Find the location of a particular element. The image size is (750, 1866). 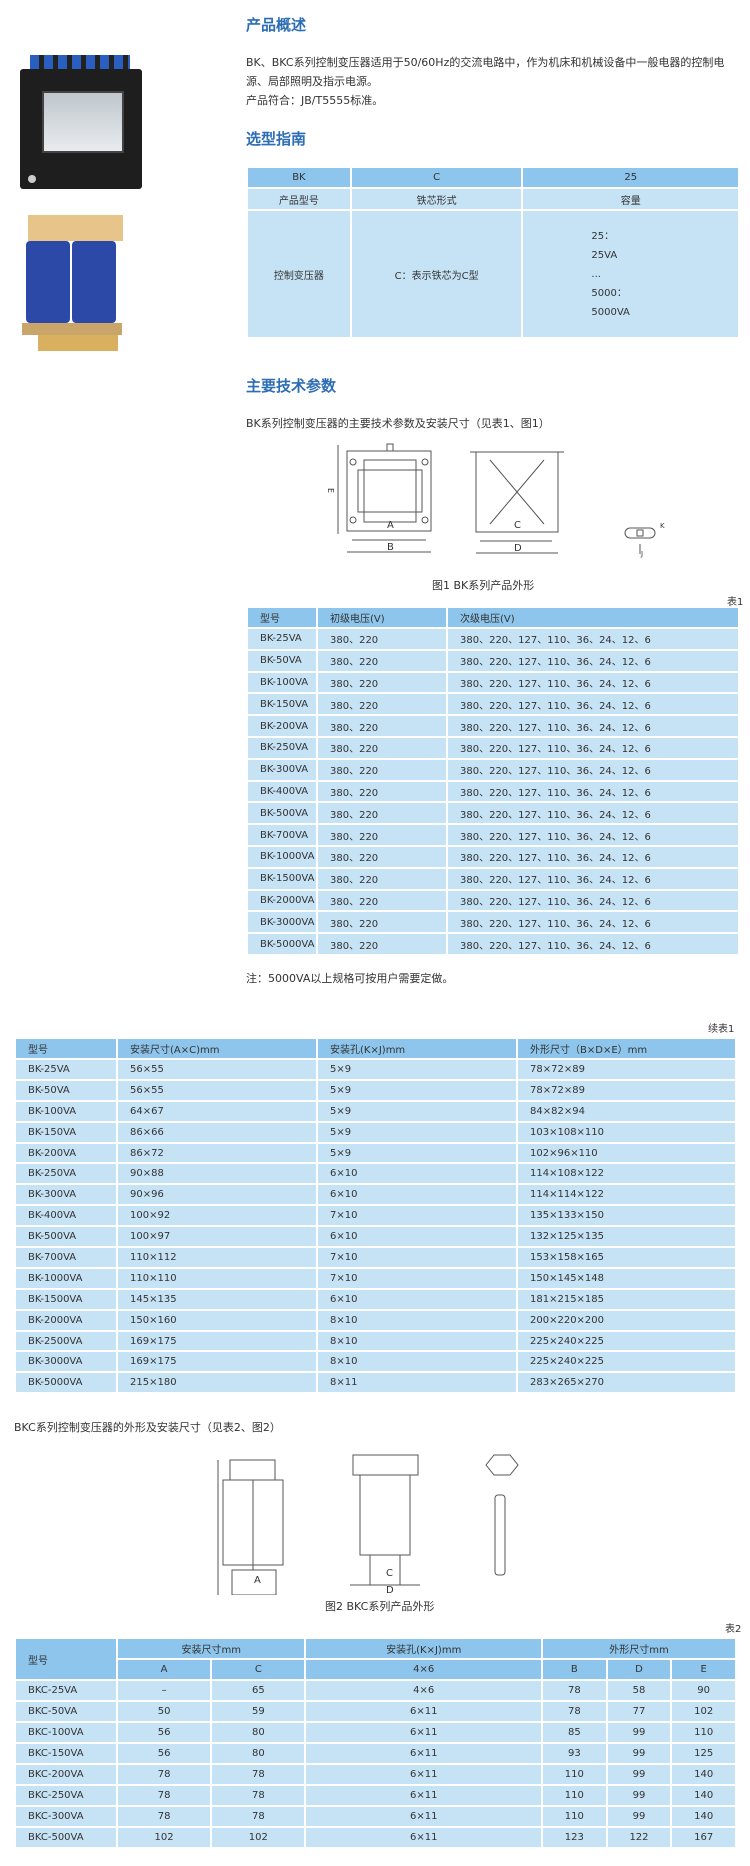

table-row: BK-400VA 100×92 7×10 135×133×150 is located at coordinates (375, 1216).